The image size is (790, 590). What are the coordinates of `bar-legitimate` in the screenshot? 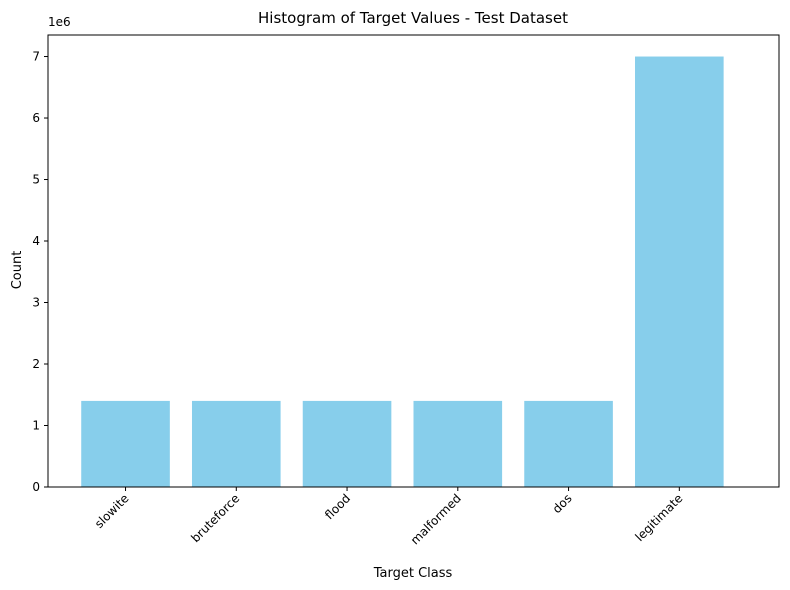 It's located at (679, 272).